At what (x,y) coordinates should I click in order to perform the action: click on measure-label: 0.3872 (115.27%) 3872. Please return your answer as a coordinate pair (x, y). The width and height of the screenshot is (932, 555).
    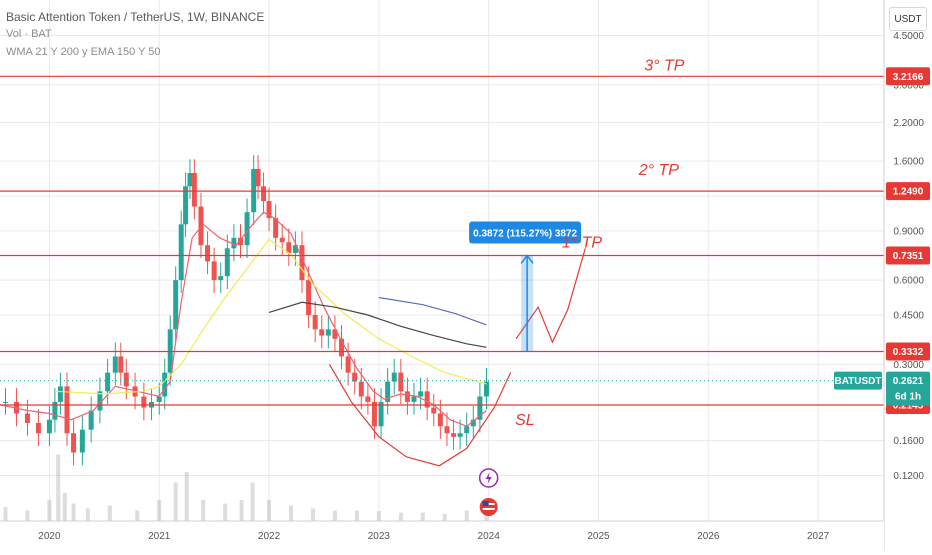
    Looking at the image, I should click on (525, 233).